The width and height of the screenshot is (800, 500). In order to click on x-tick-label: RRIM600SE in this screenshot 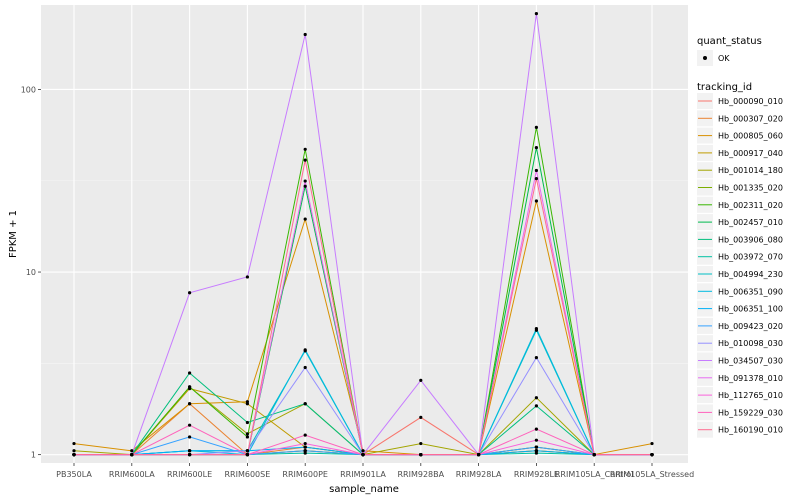, I will do `click(248, 474)`.